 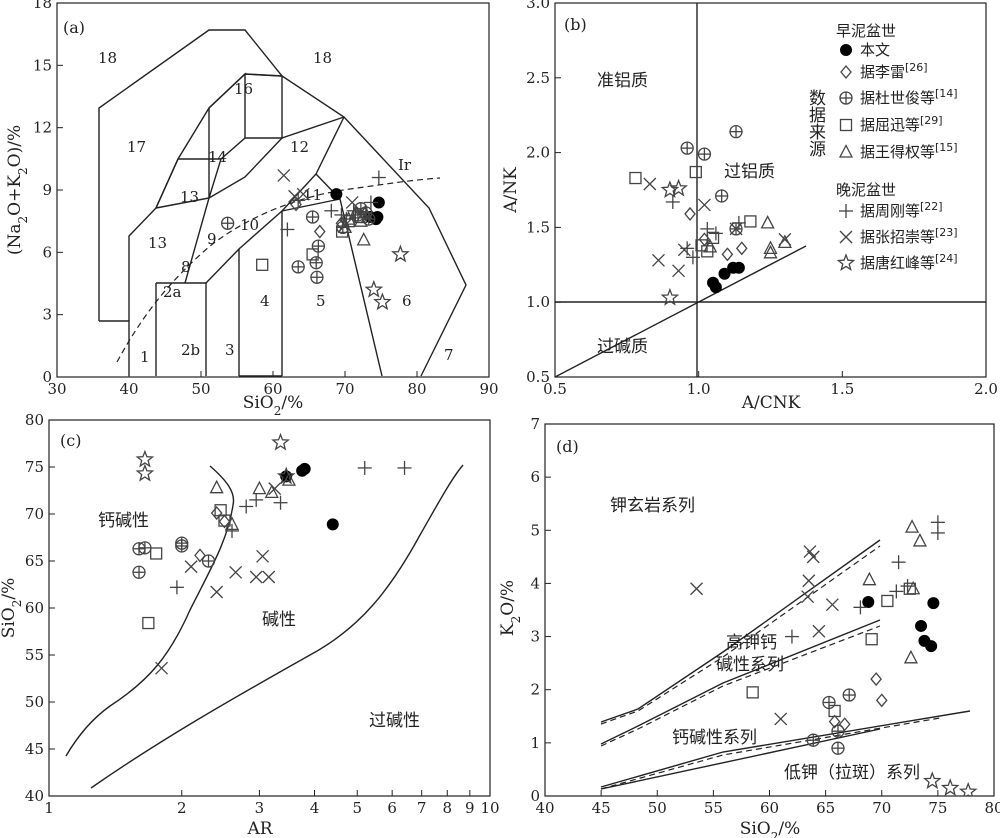 What do you see at coordinates (901, 210) in the screenshot?
I see `legend-item-zhou-gang: 据周刚等[22]` at bounding box center [901, 210].